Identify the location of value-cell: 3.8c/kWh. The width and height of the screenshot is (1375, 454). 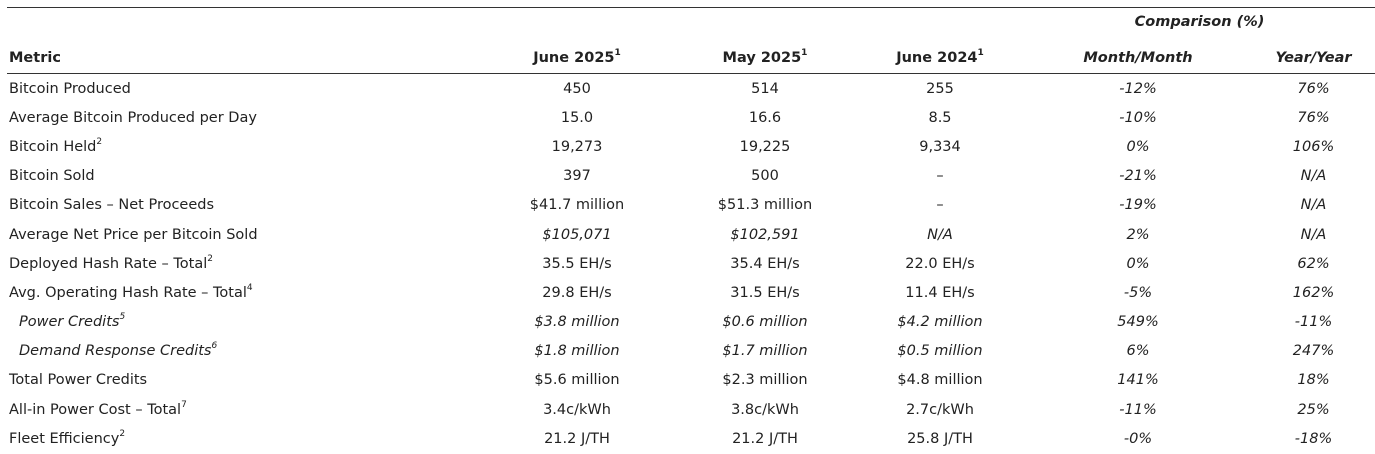
(765, 409).